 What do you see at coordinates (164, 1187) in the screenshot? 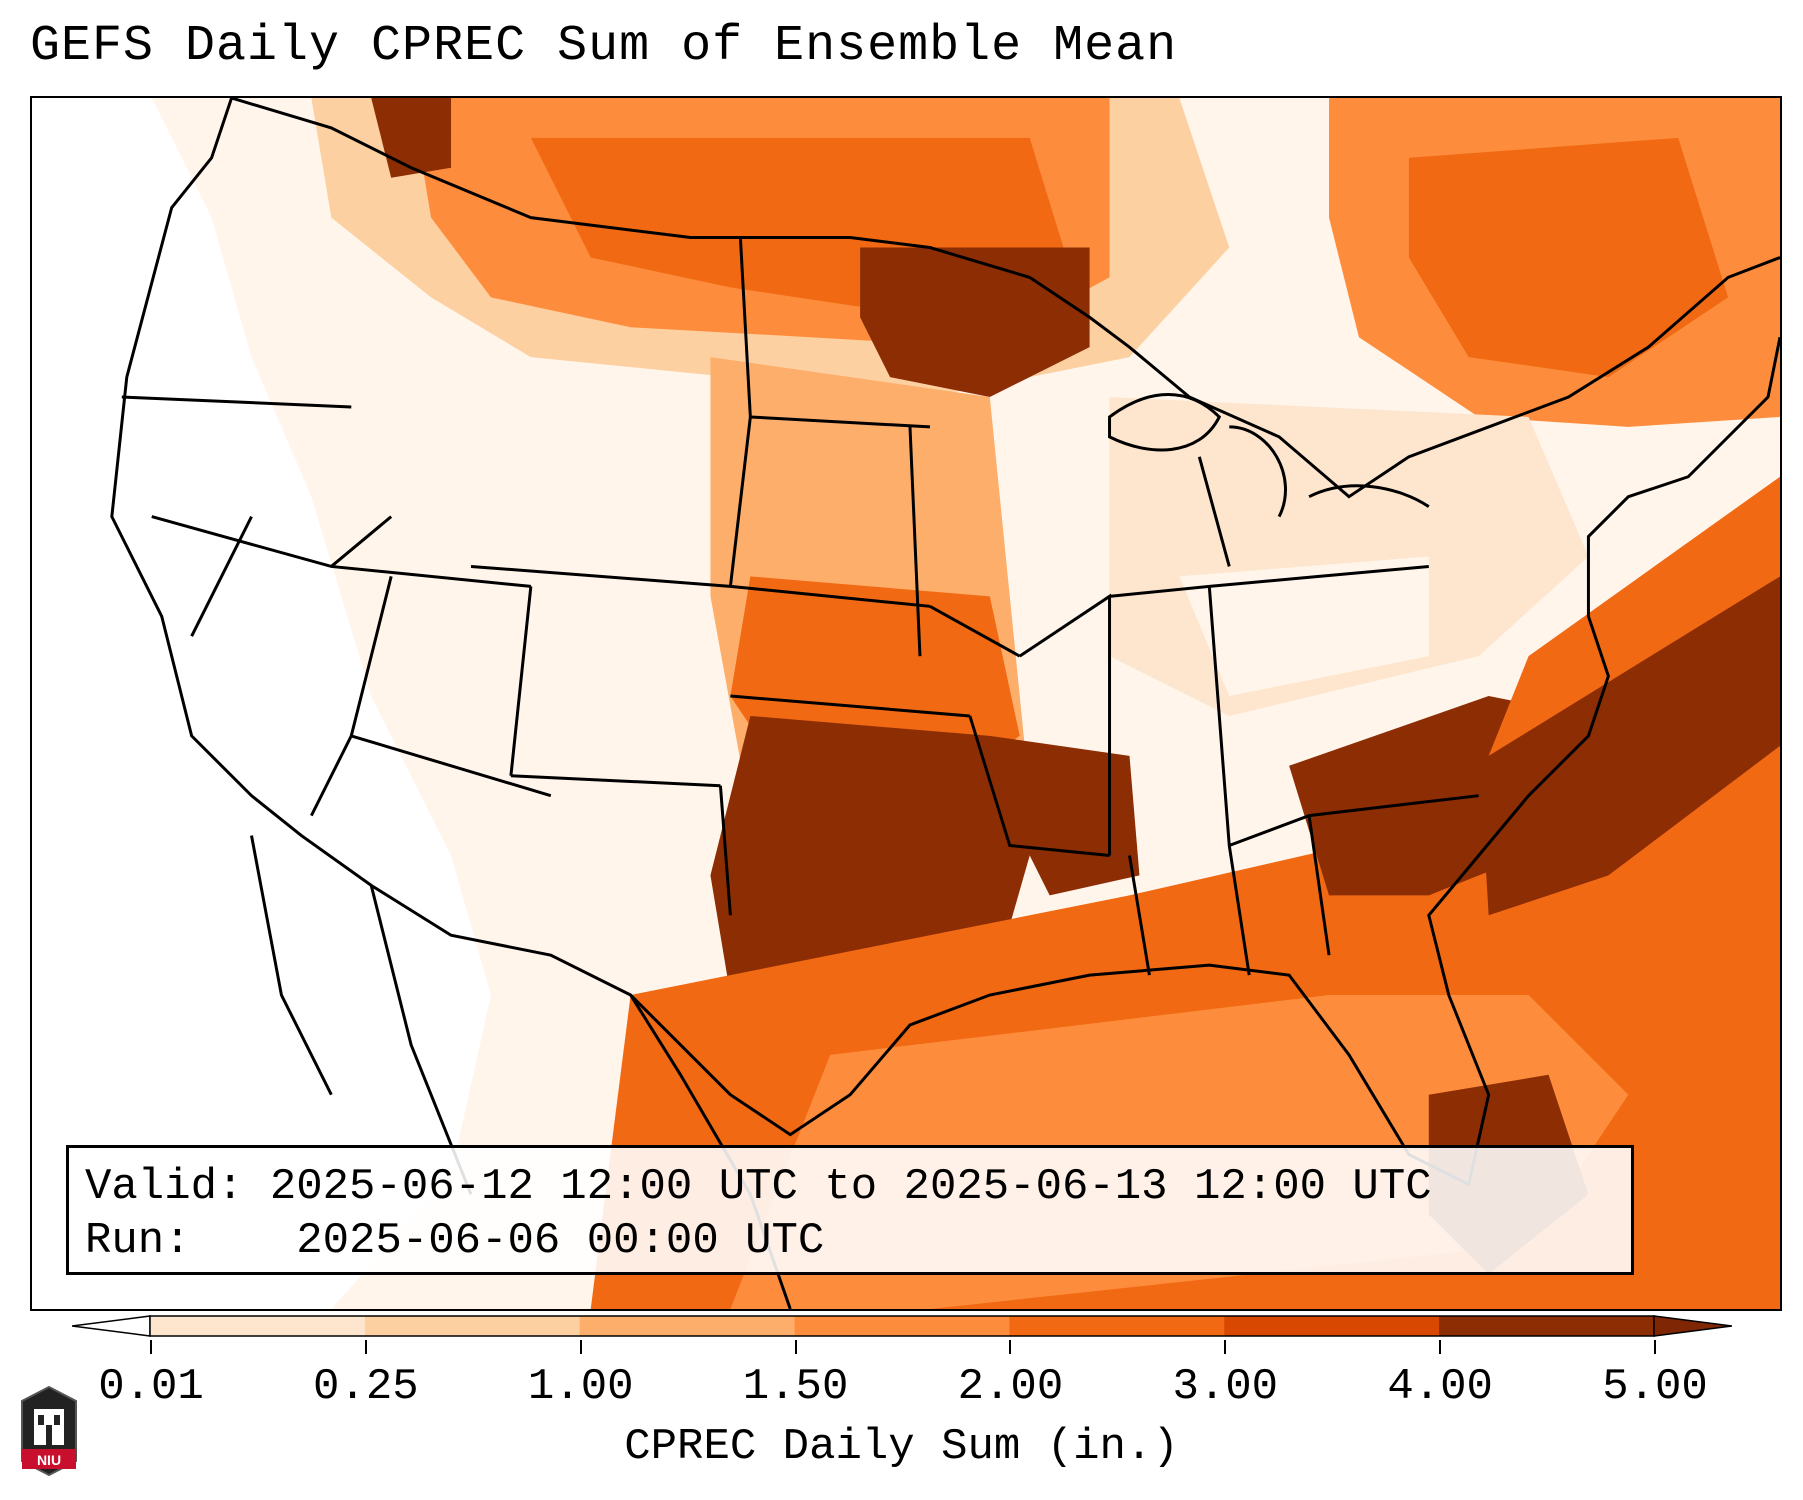
I see `valid-label: Valid:` at bounding box center [164, 1187].